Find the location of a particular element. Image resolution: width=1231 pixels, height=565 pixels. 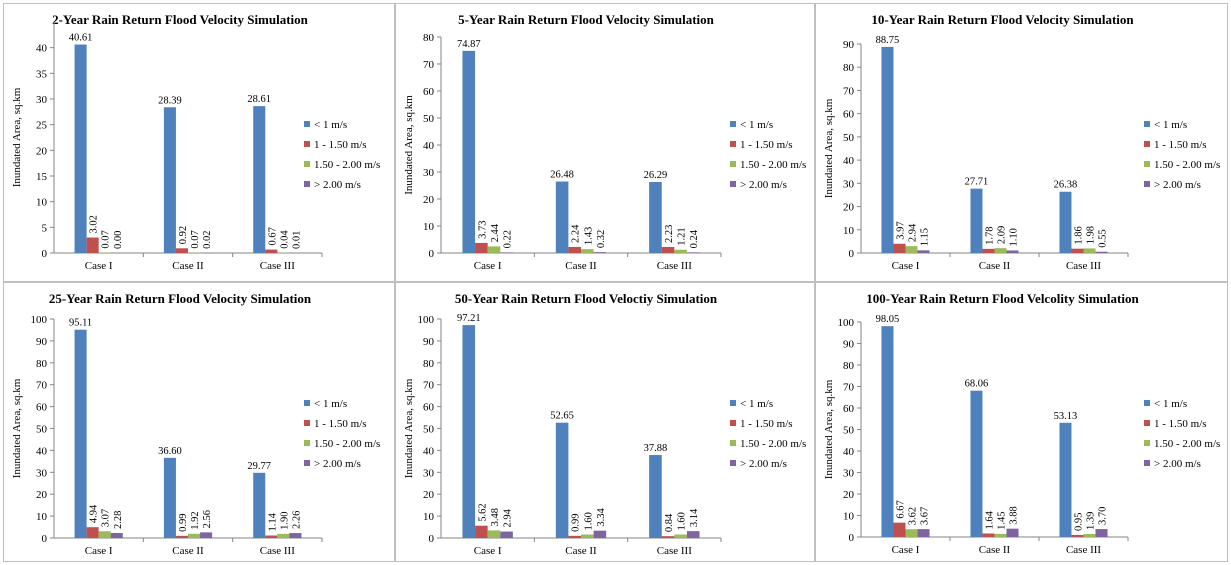

data-label: 0.04 is located at coordinates (284, 239).